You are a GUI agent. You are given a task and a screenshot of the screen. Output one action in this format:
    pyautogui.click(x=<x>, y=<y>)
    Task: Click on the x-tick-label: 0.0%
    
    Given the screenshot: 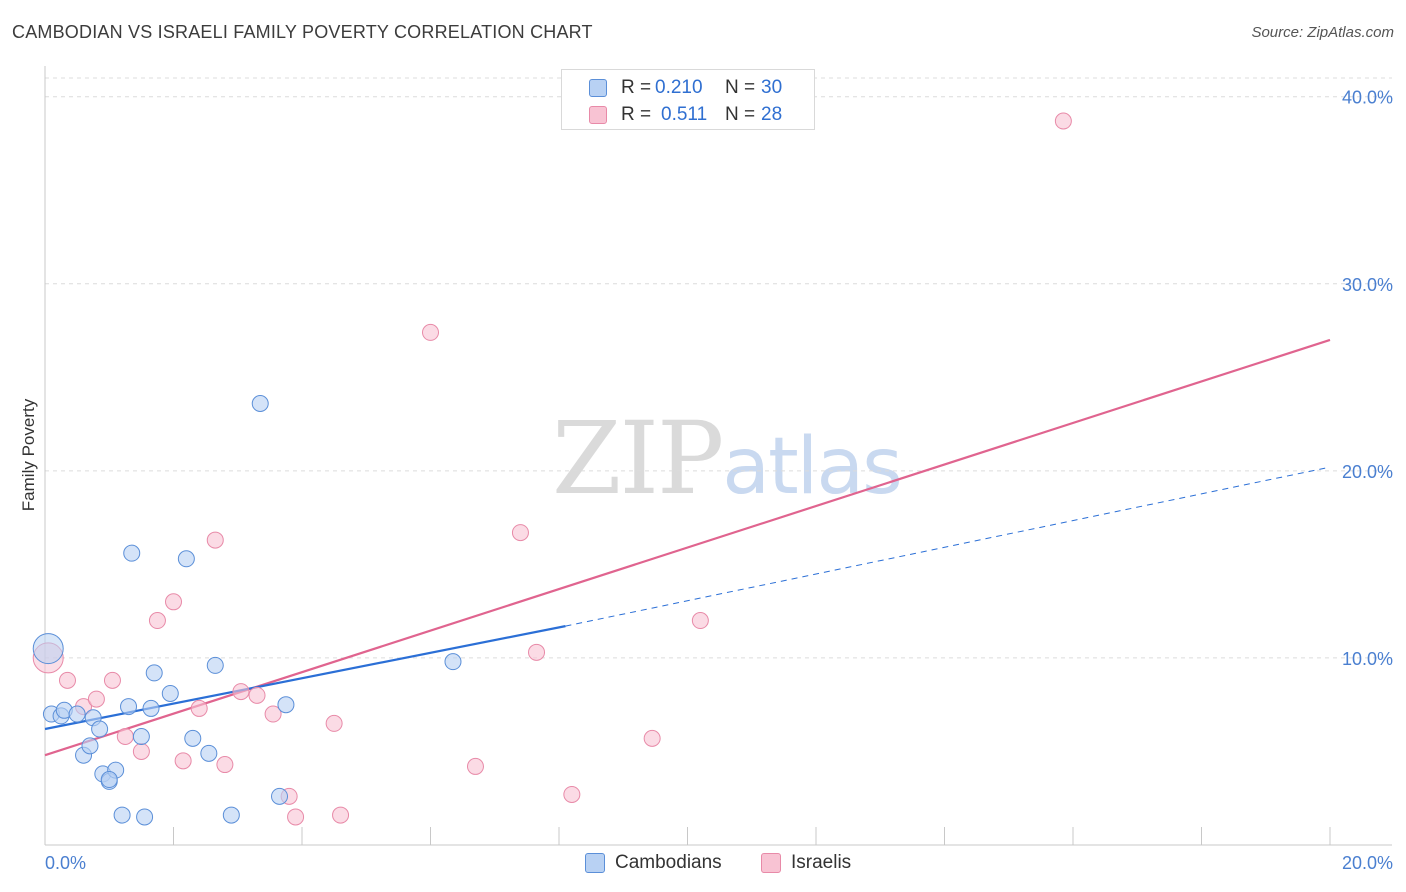 What is the action you would take?
    pyautogui.click(x=65, y=863)
    